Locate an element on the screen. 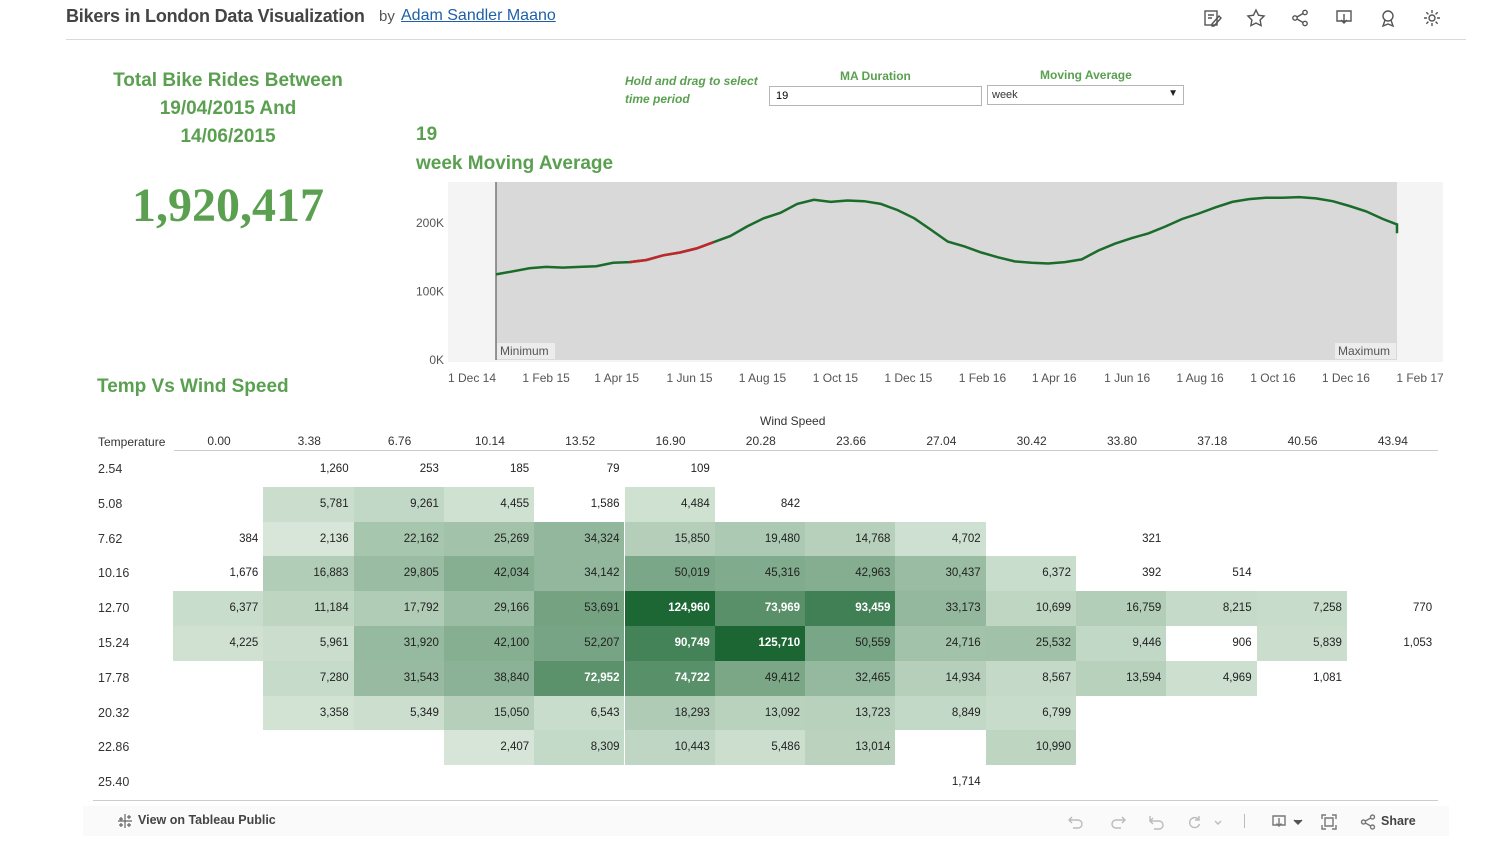 This screenshot has width=1492, height=851. heatmap-cell: 7,280 is located at coordinates (308, 678).